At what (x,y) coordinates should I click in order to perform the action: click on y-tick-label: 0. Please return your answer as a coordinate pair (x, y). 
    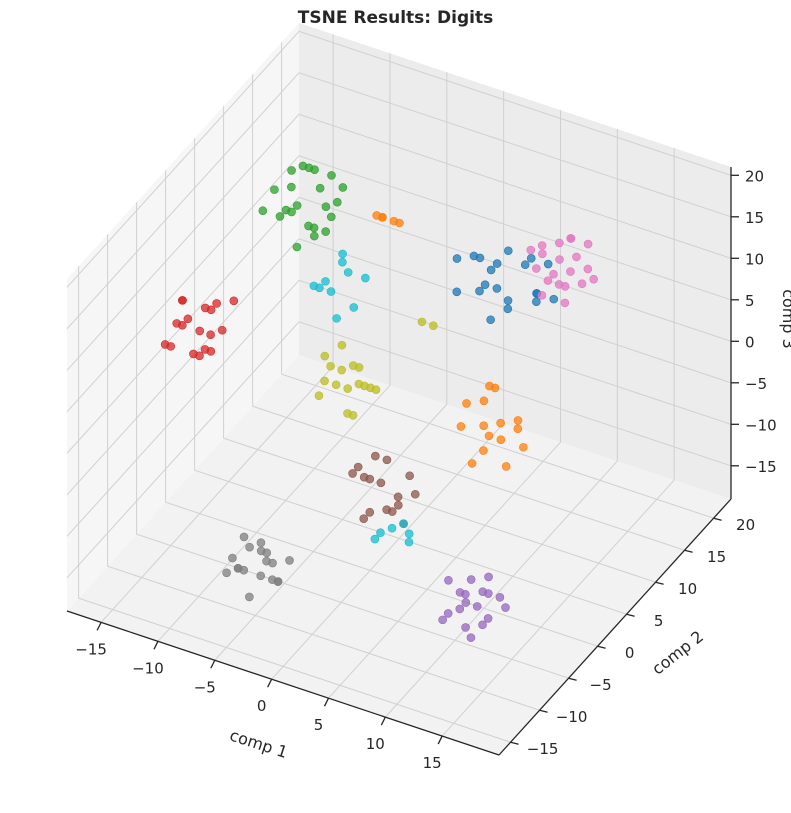
    Looking at the image, I should click on (630, 653).